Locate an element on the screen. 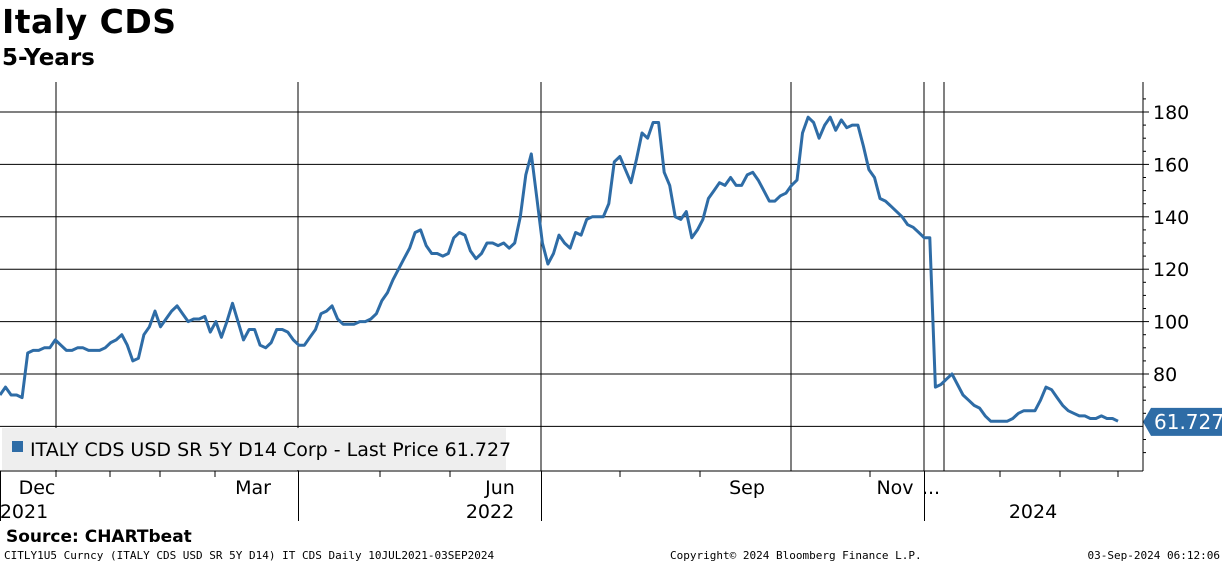 The width and height of the screenshot is (1224, 566). x-tick-label: Mar is located at coordinates (253, 488).